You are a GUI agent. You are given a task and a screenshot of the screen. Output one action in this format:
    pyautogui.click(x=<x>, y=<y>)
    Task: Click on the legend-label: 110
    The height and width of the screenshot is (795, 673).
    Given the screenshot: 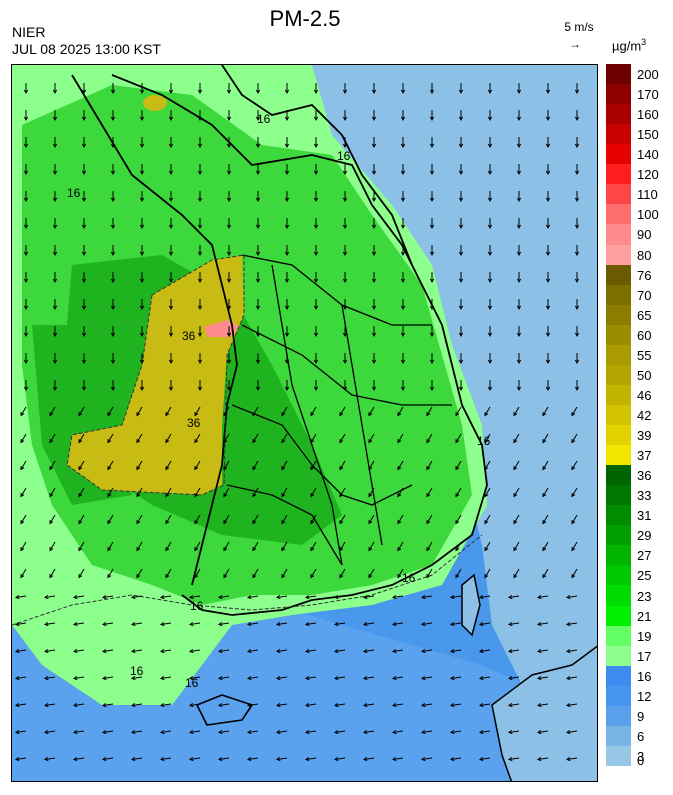 What is the action you would take?
    pyautogui.click(x=647, y=195)
    